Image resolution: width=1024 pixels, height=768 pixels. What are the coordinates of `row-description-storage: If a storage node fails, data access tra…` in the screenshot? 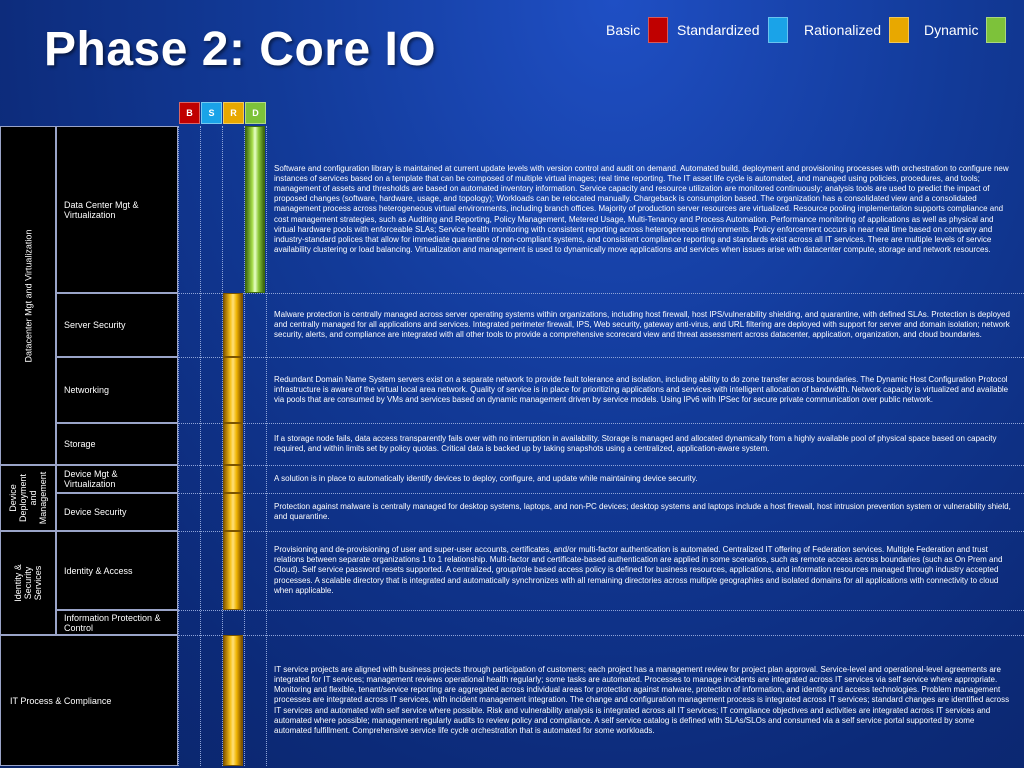 It's located at (635, 443).